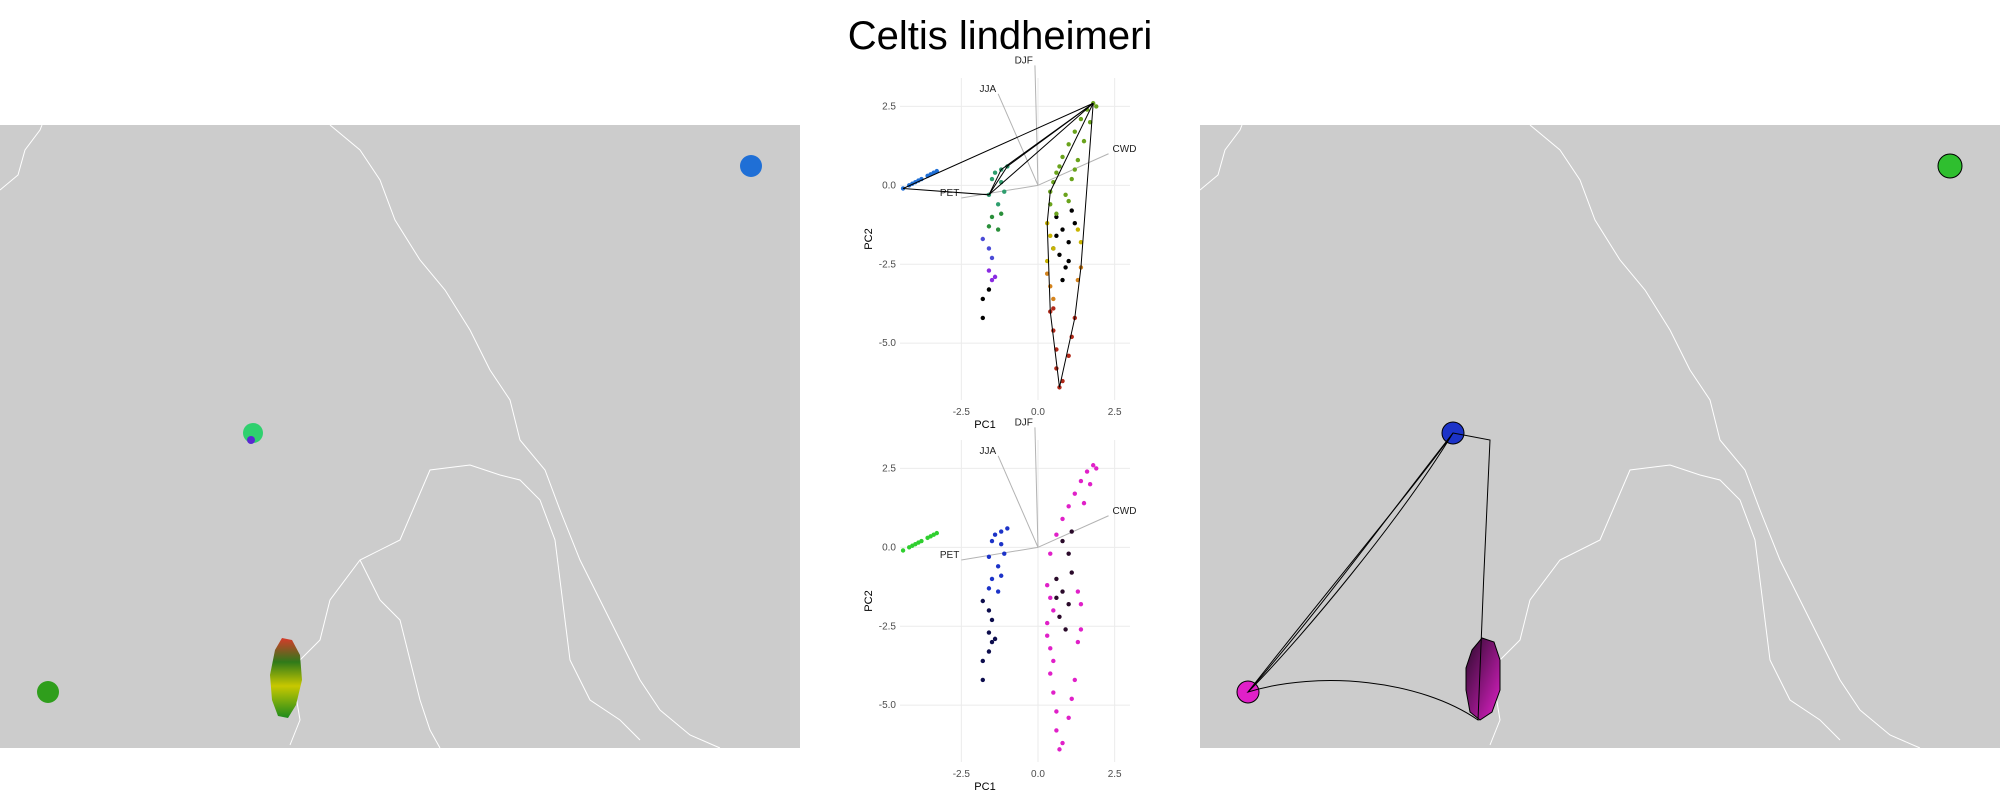  Describe the element at coordinates (48, 692) in the screenshot. I see `left-map-site-lowgreen` at that location.